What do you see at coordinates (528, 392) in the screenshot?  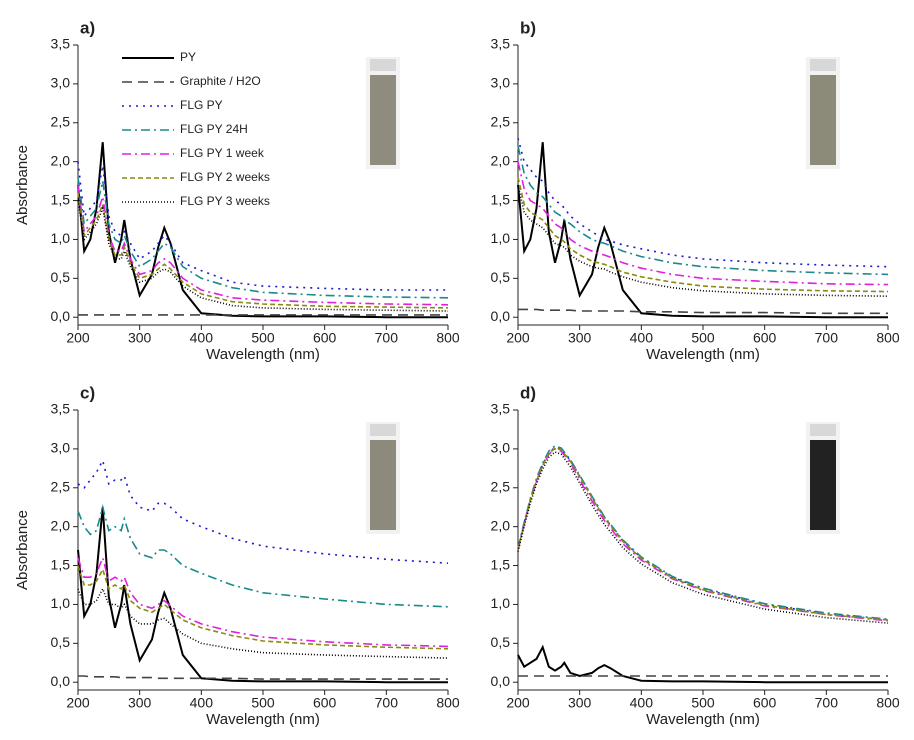 I see `panel-title: d)` at bounding box center [528, 392].